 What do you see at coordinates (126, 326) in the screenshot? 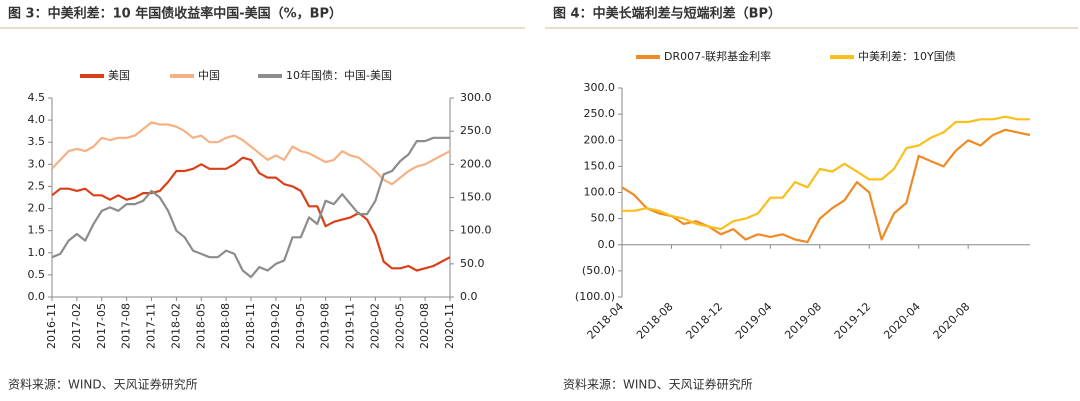
I see `x-tick-label: 2017-08` at bounding box center [126, 326].